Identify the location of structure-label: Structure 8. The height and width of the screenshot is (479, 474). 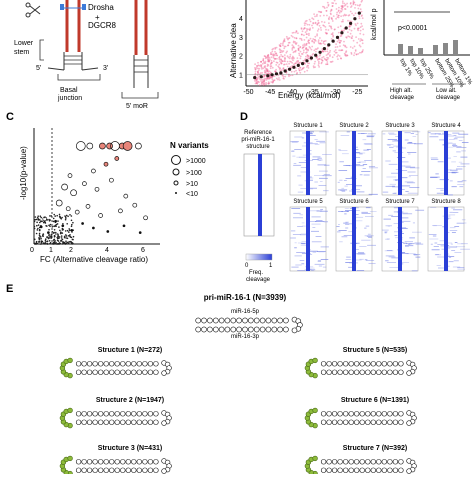
(446, 202).